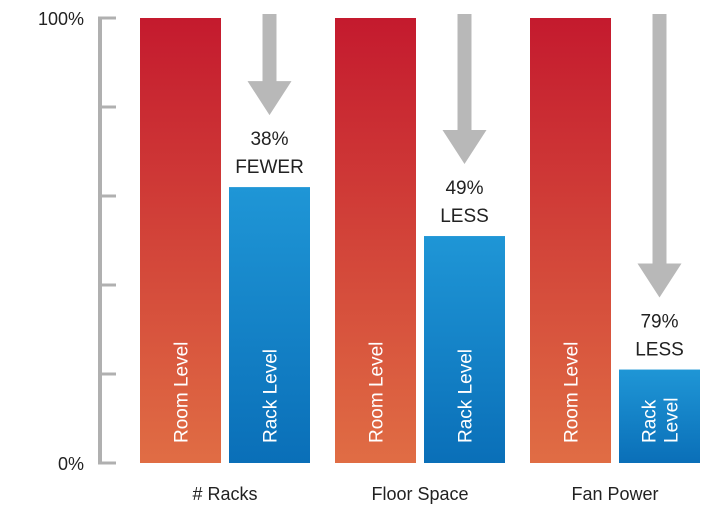  Describe the element at coordinates (61, 19) in the screenshot. I see `y-tick-label: 100%` at that location.